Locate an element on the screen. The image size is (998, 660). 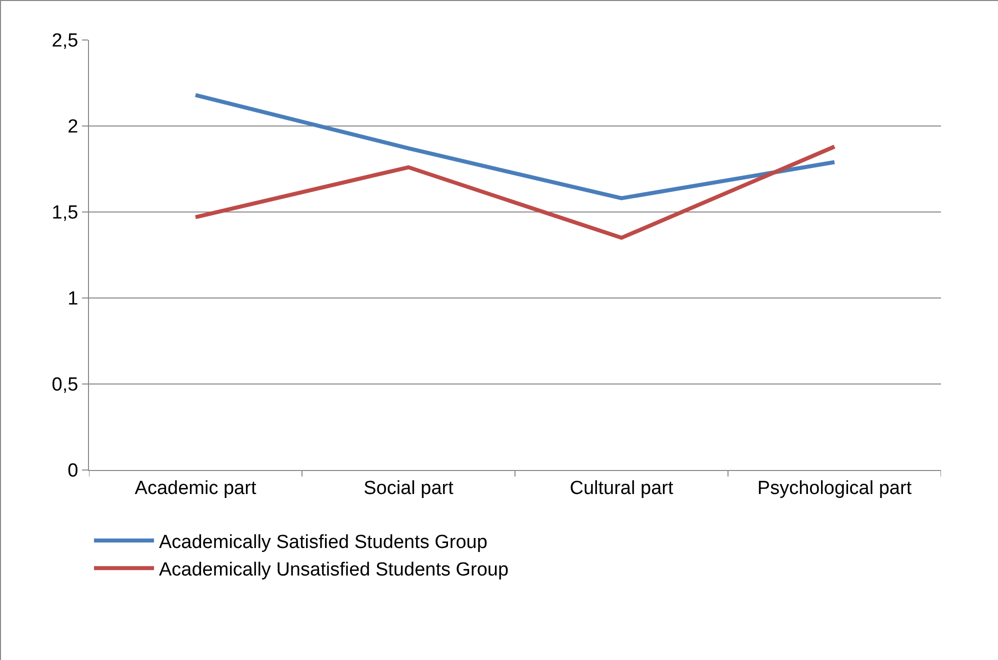
x-tick-label: Cultural part is located at coordinates (622, 488).